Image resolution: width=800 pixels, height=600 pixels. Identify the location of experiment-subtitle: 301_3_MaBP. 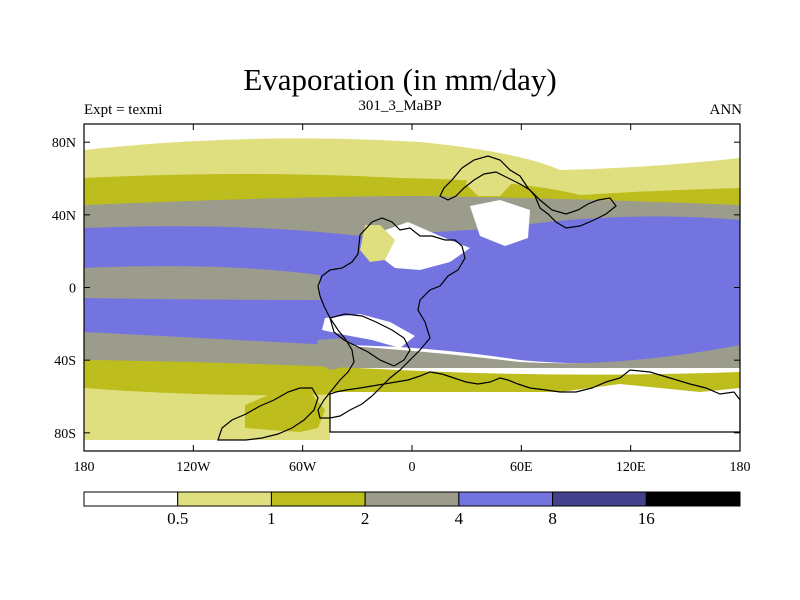
(400, 106).